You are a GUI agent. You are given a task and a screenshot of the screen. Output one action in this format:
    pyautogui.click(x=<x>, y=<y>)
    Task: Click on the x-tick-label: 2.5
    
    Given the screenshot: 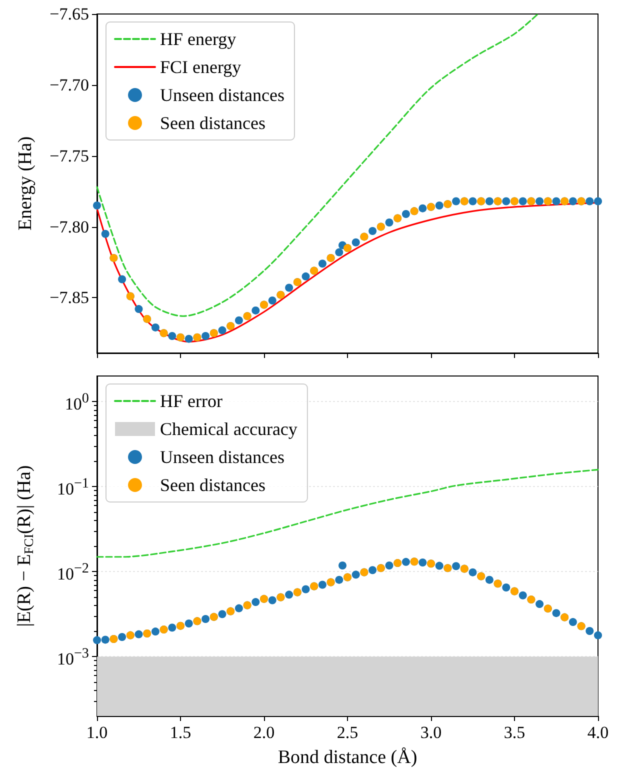 What is the action you would take?
    pyautogui.click(x=347, y=732)
    